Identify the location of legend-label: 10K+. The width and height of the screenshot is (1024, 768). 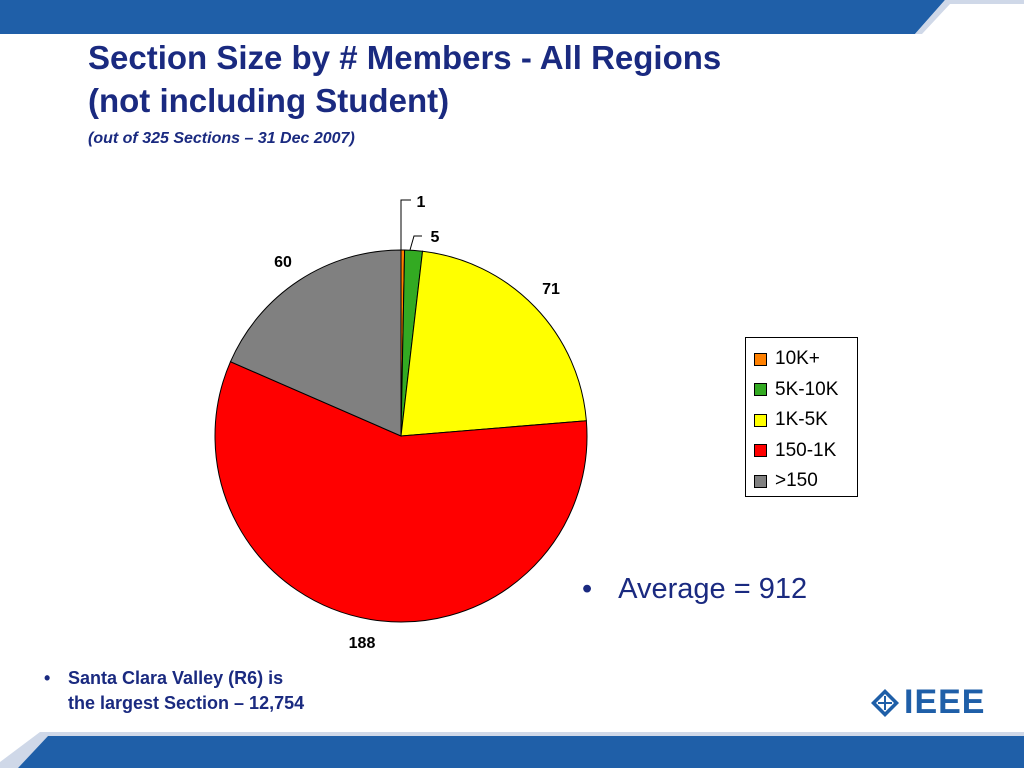
(797, 359).